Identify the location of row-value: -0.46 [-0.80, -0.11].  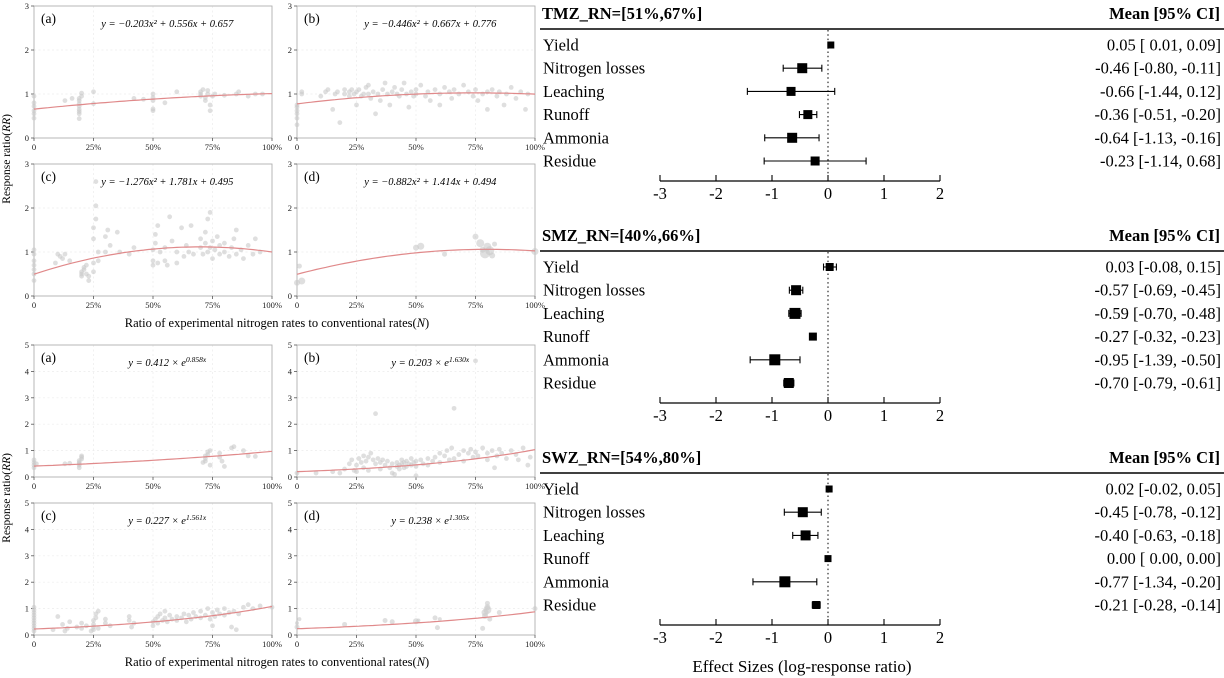
(1158, 68).